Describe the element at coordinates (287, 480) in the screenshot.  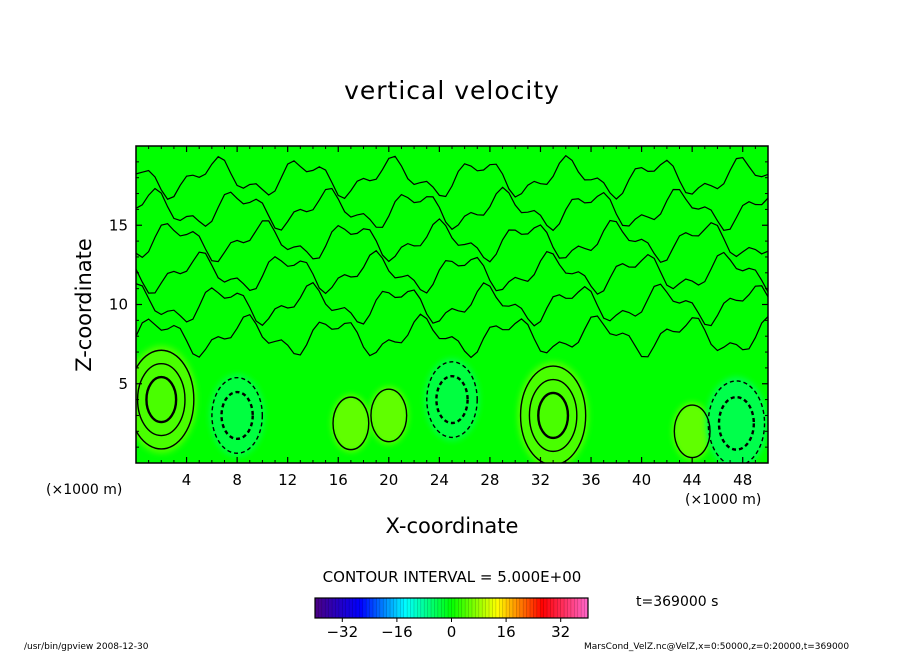
I see `x-tick-label: 12` at that location.